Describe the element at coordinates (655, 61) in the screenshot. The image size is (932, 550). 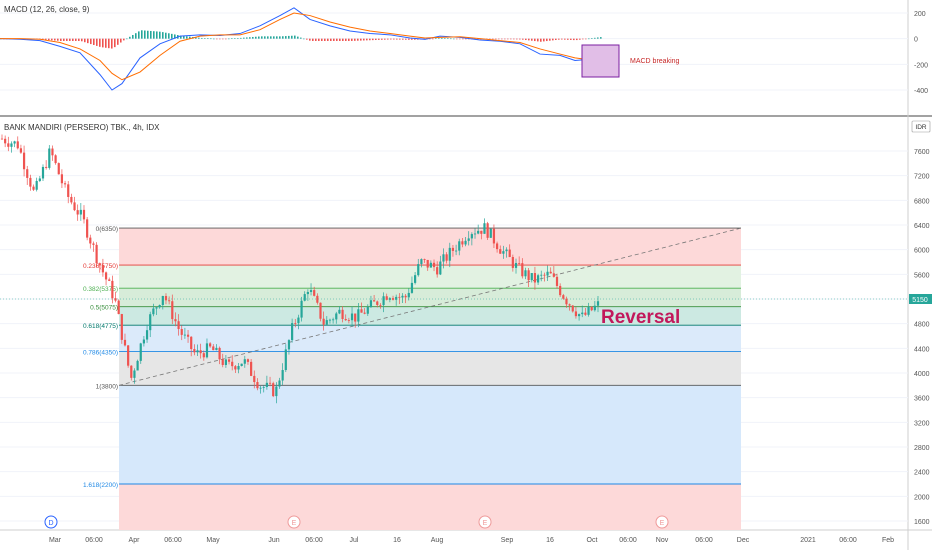
I see `macd-annotation: MACD breaking` at that location.